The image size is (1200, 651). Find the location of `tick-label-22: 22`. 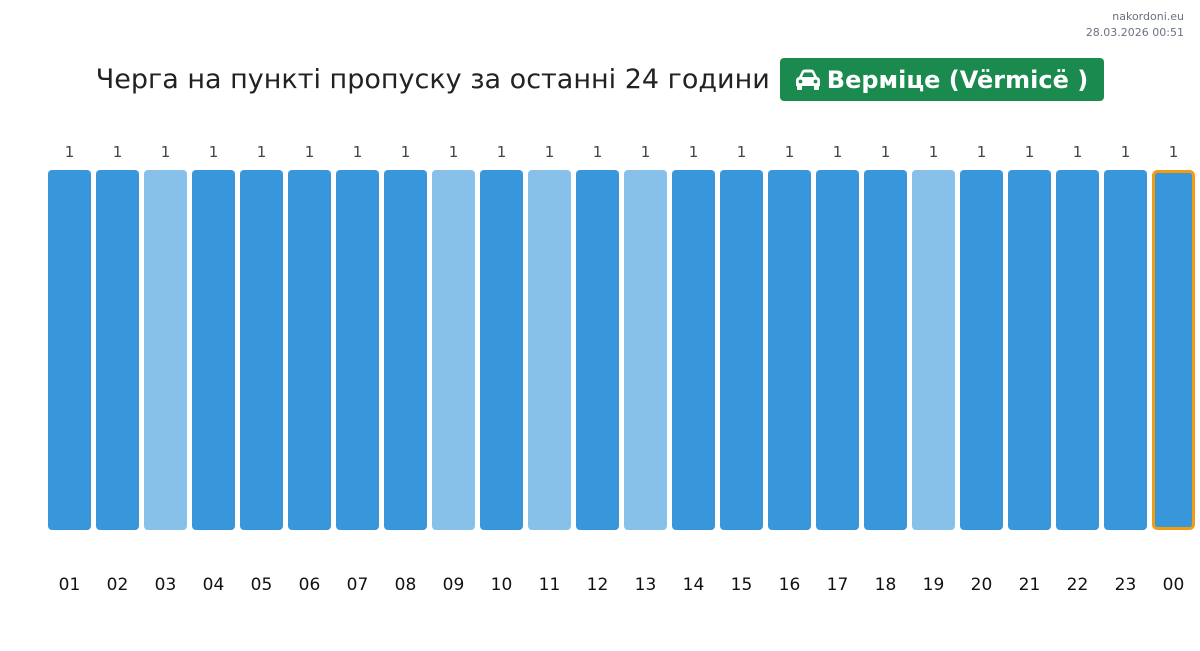

tick-label-22: 22 is located at coordinates (1078, 585).